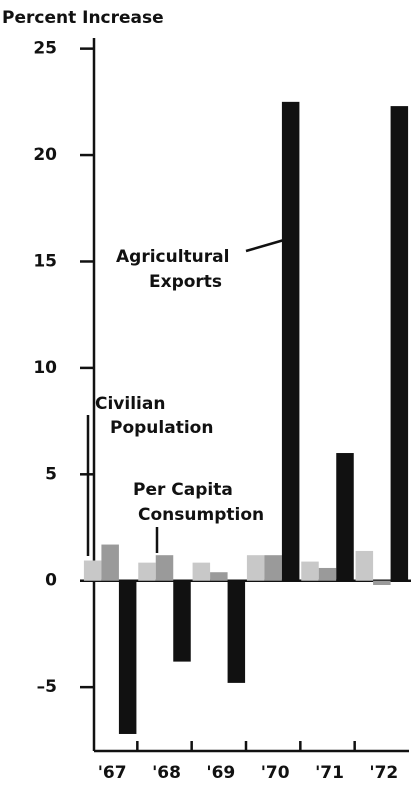 The width and height of the screenshot is (411, 785). I want to click on x-tick-label: '69, so click(220, 773).